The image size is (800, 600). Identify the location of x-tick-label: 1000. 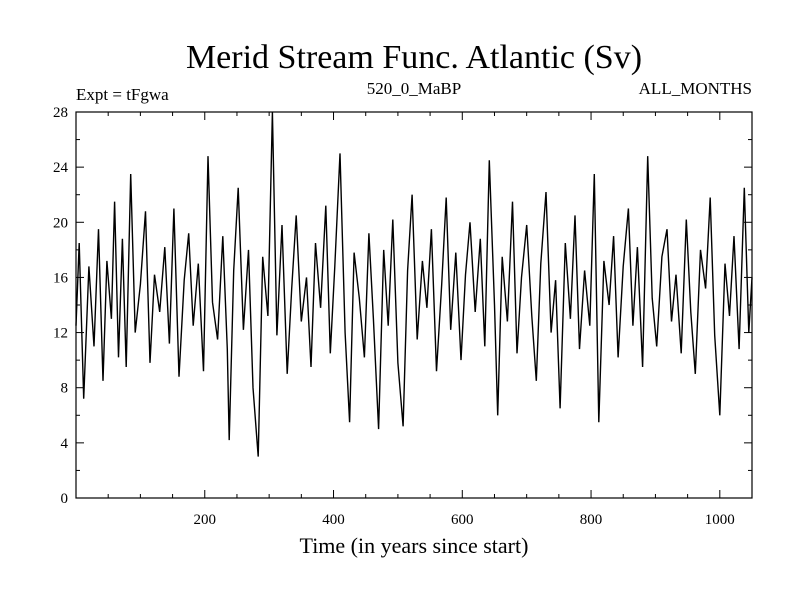
(720, 520).